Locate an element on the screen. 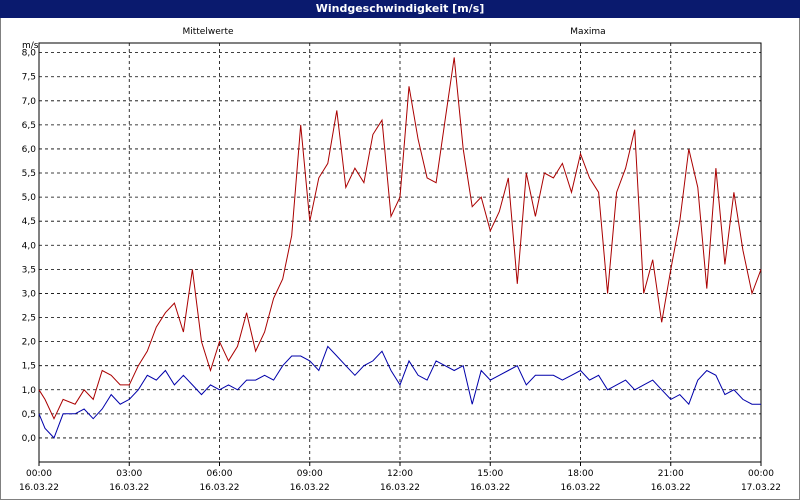 Image resolution: width=800 pixels, height=500 pixels. legend-maxima: Maxima is located at coordinates (587, 32).